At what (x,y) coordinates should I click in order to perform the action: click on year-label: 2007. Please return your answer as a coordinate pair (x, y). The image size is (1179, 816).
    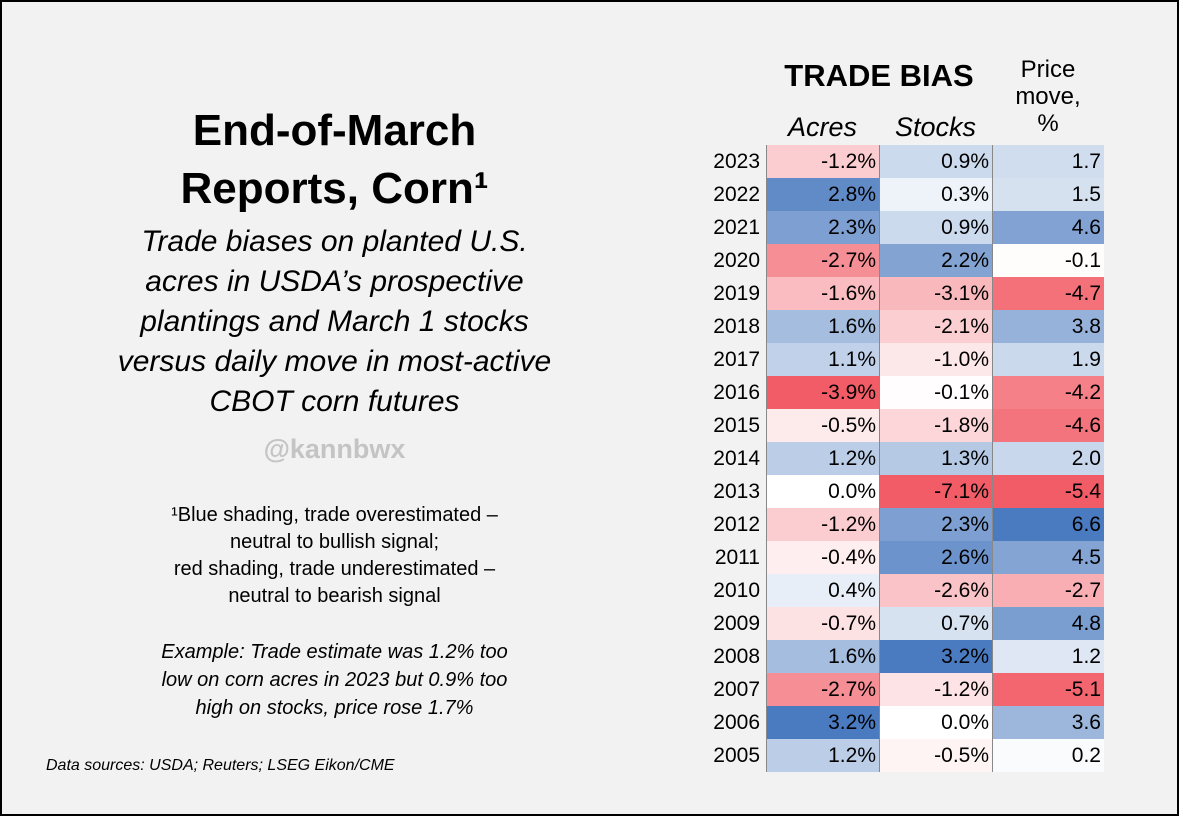
    Looking at the image, I should click on (736, 689).